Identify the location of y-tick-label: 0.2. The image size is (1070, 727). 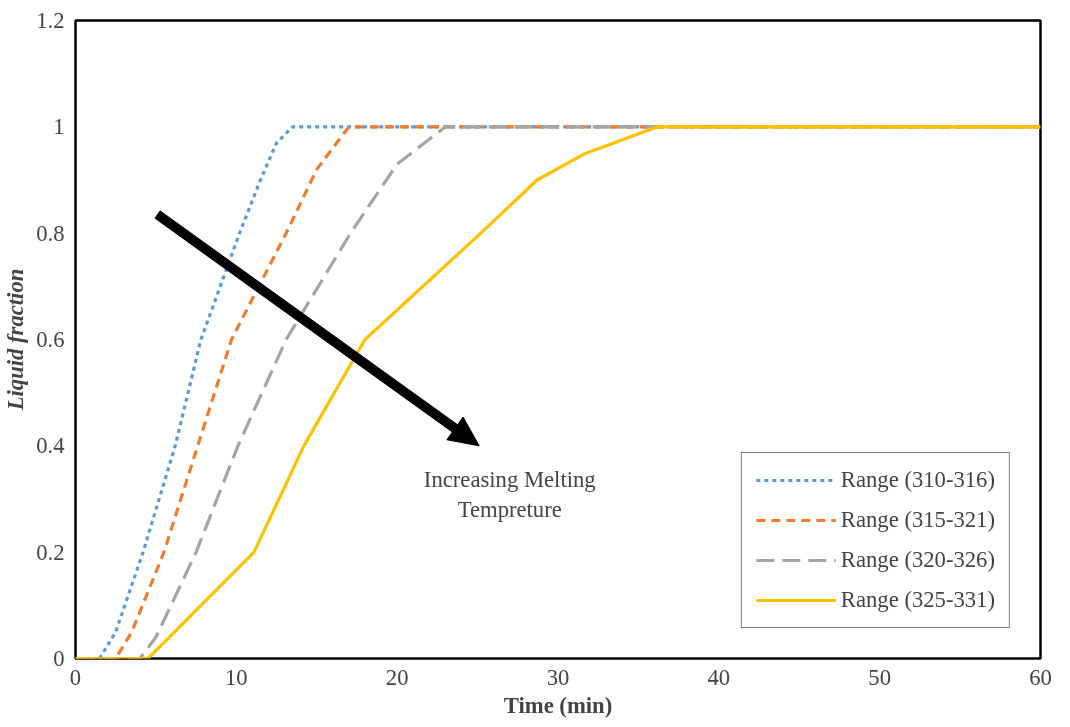
(50, 552).